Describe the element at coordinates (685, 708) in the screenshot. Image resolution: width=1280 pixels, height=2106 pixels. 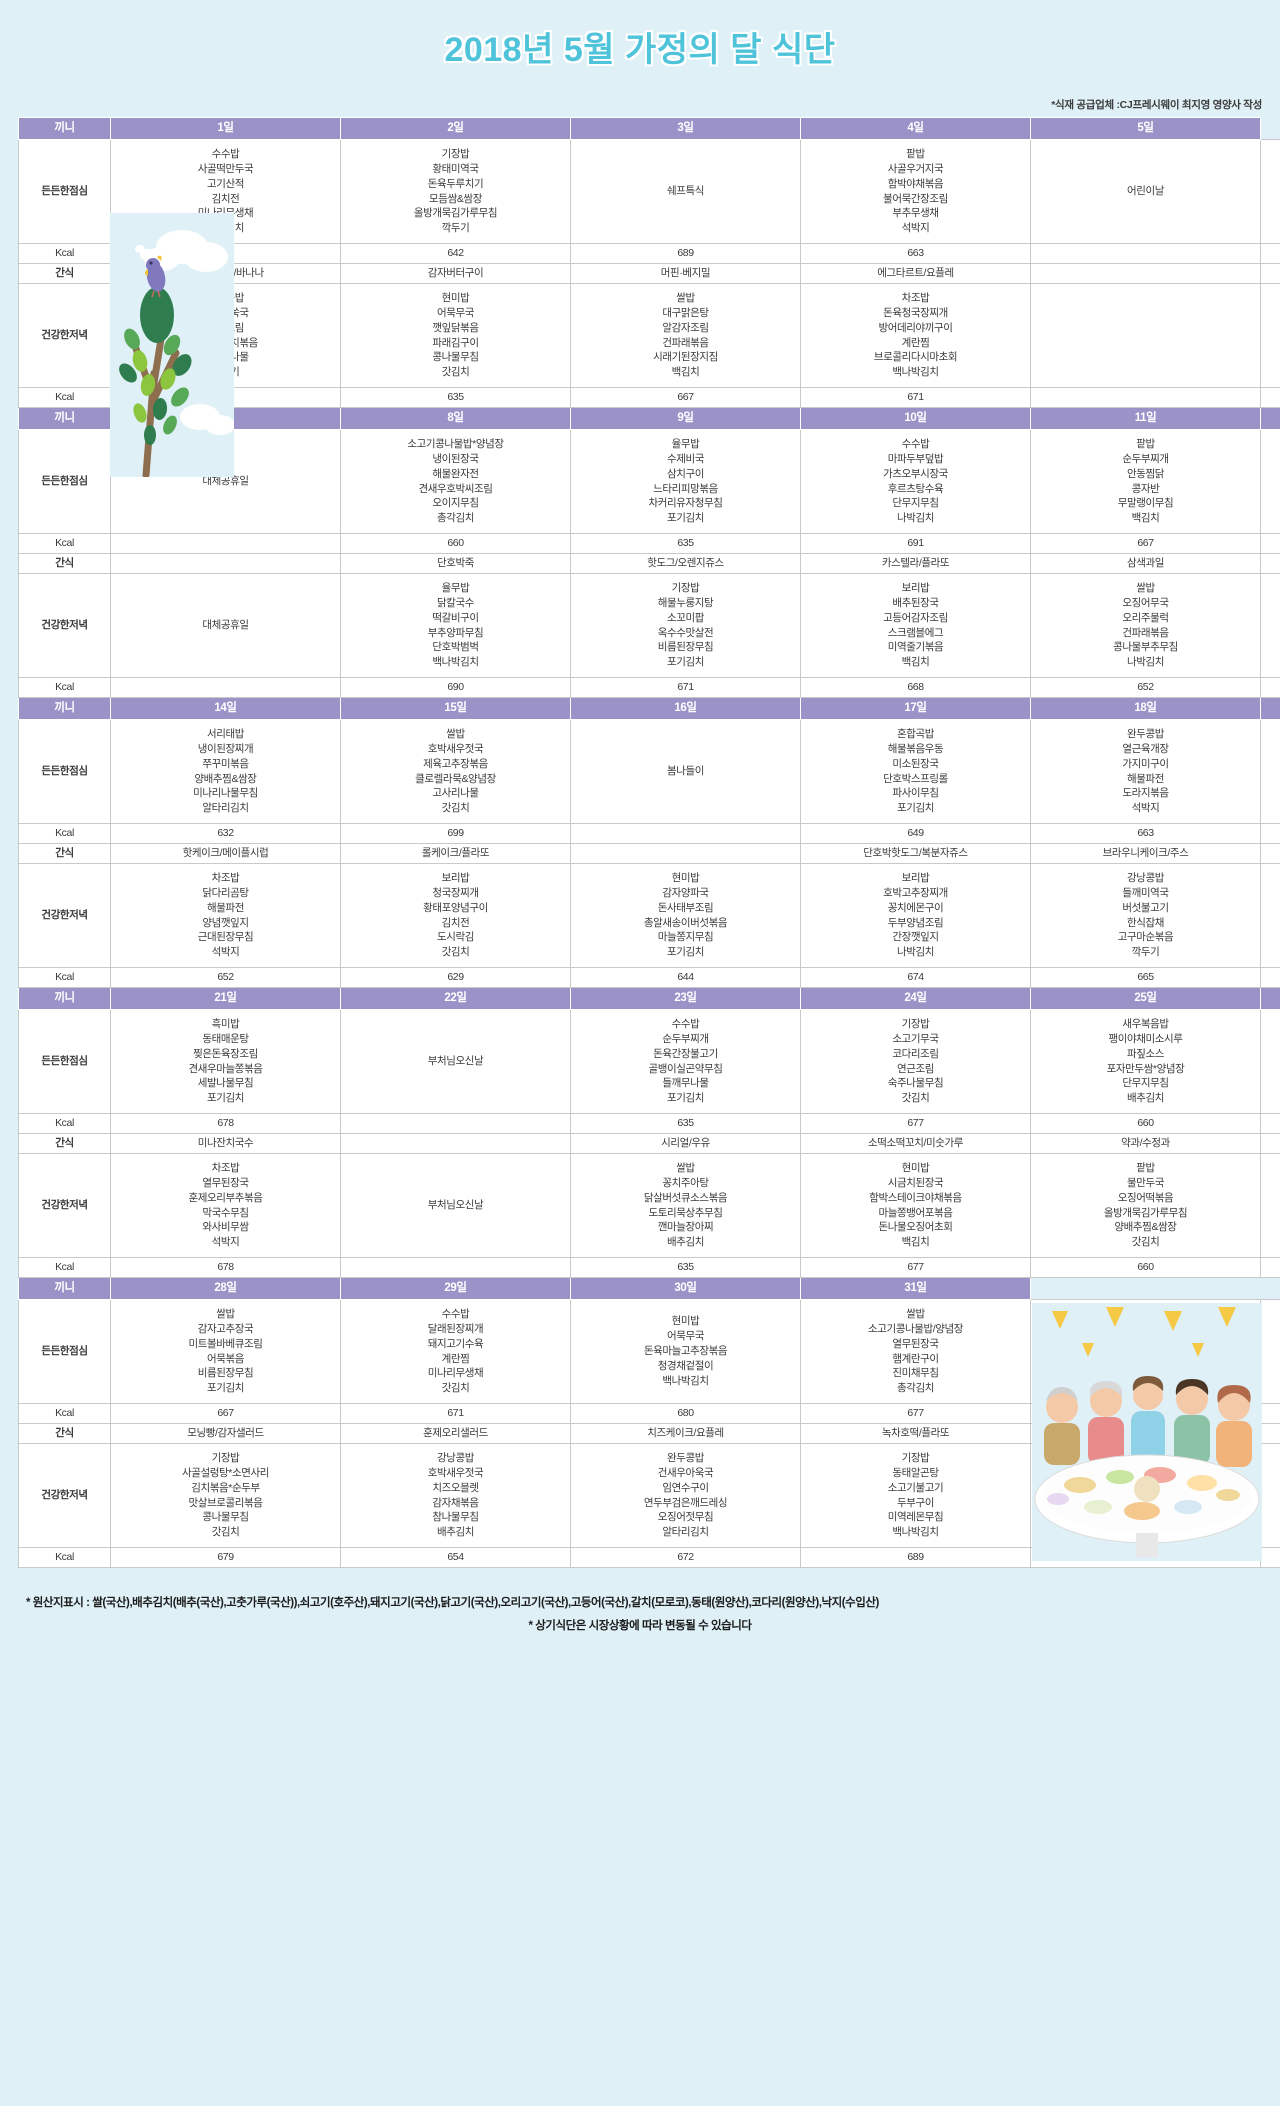
I see `day-header: 16일` at that location.